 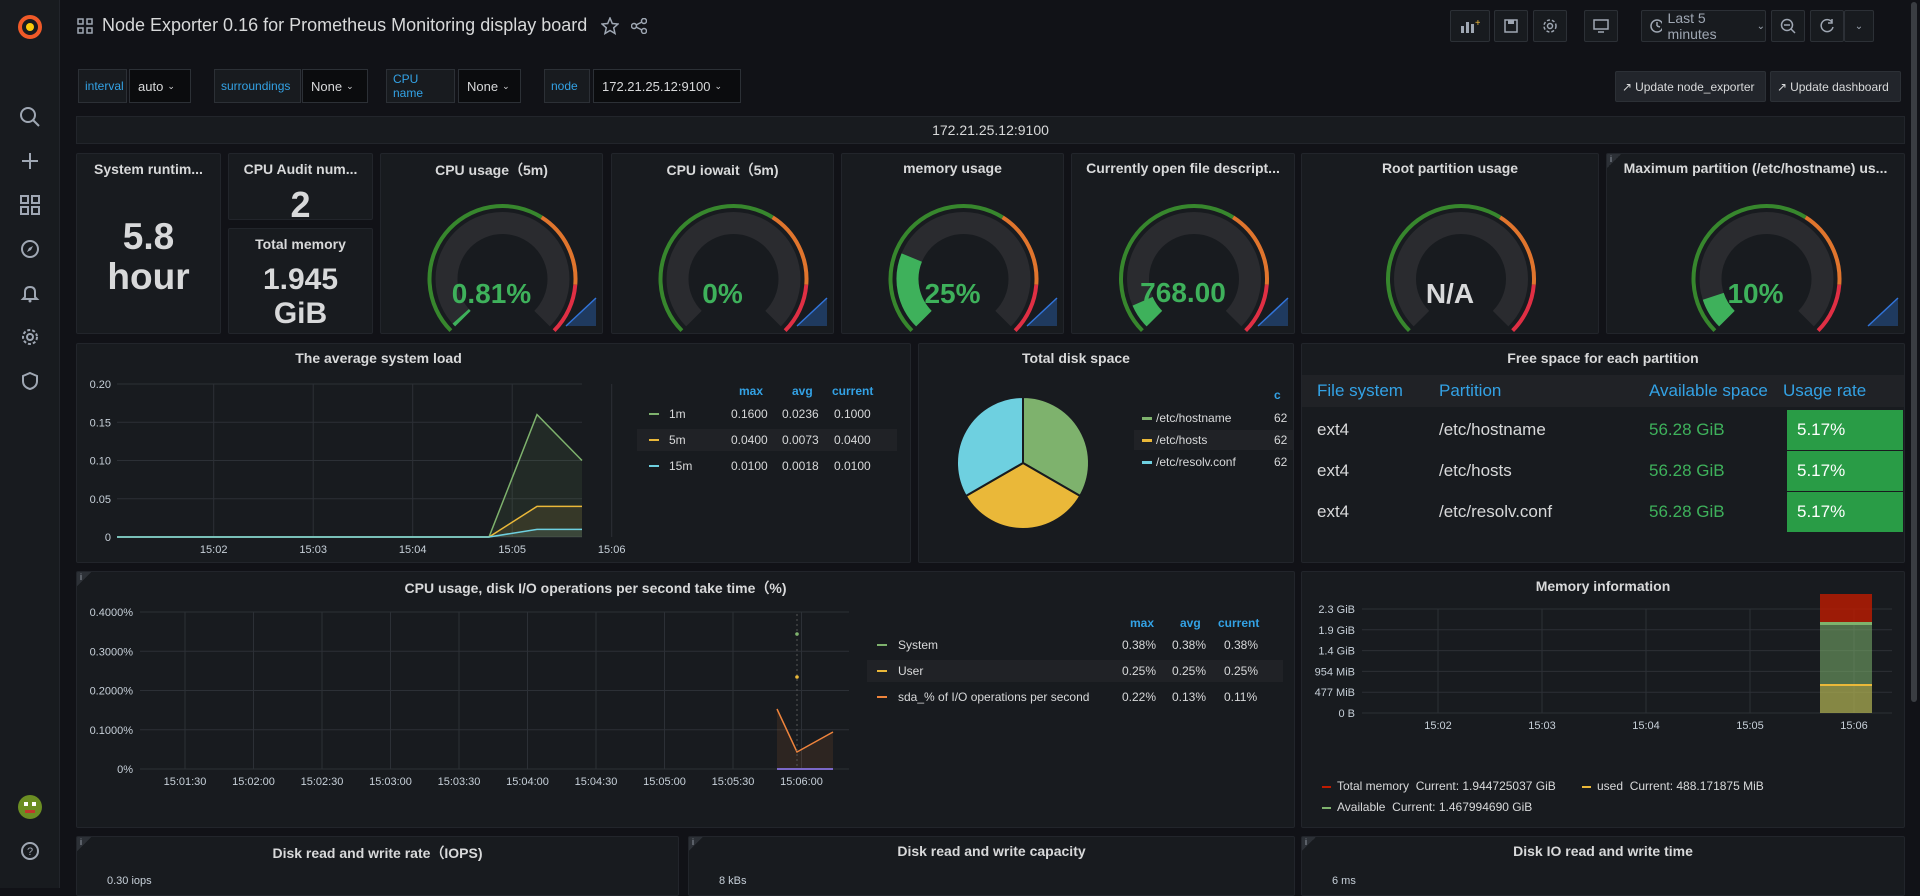 I want to click on column-header: Usage rate, so click(x=1825, y=390).